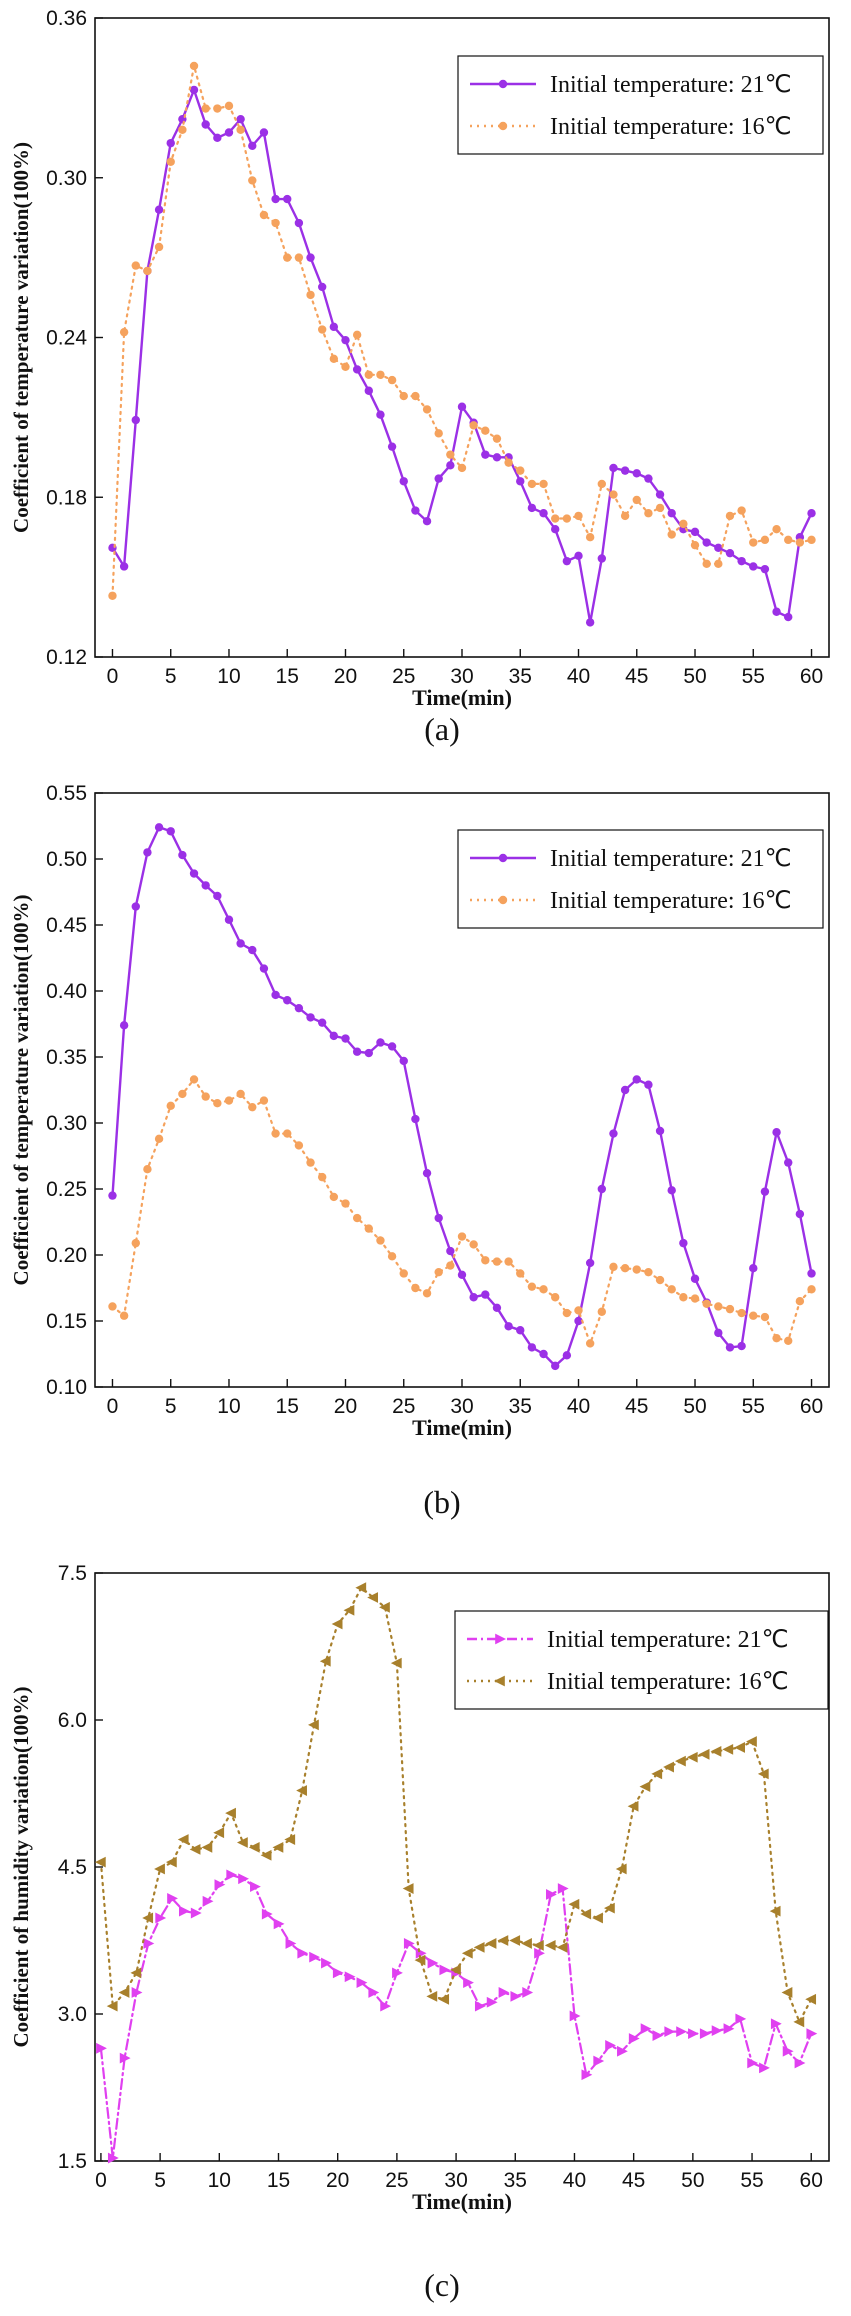  I want to click on legend-entry: Initial temperature: 16℃, so click(671, 127).